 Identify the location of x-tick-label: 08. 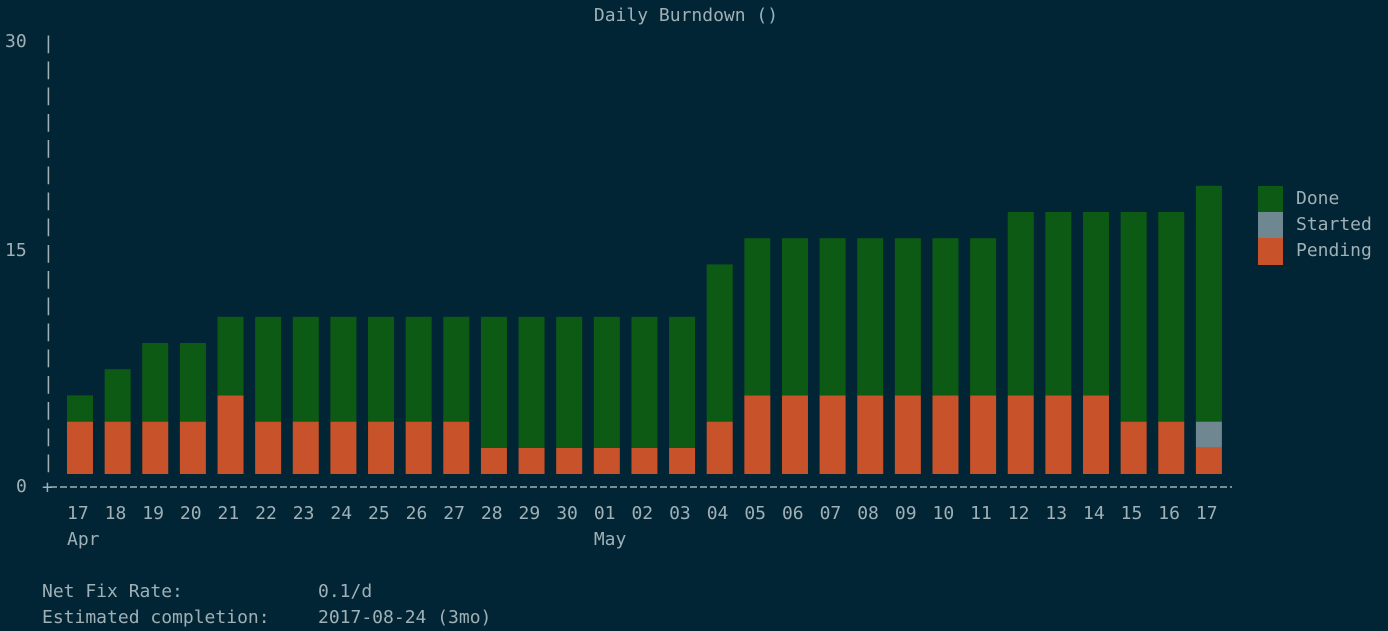
(868, 513).